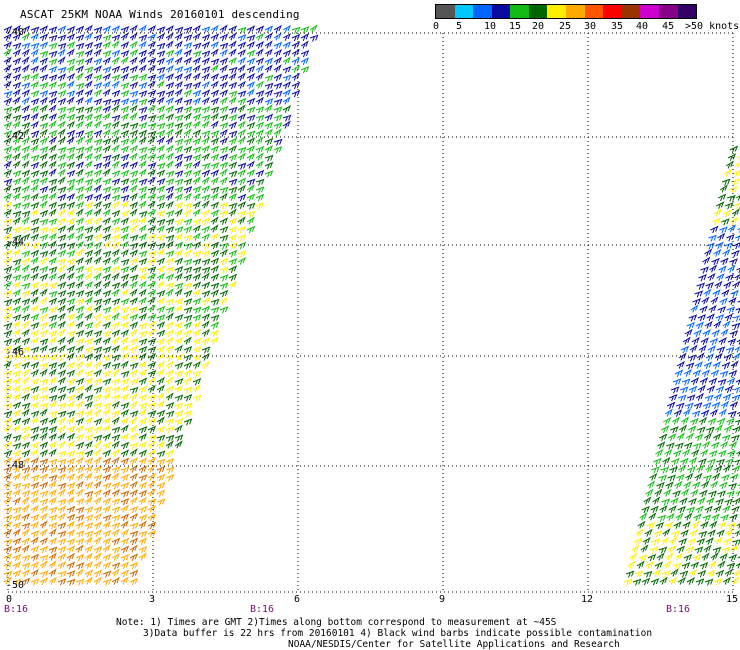  Describe the element at coordinates (15, 136) in the screenshot. I see `lat-label: -42` at that location.